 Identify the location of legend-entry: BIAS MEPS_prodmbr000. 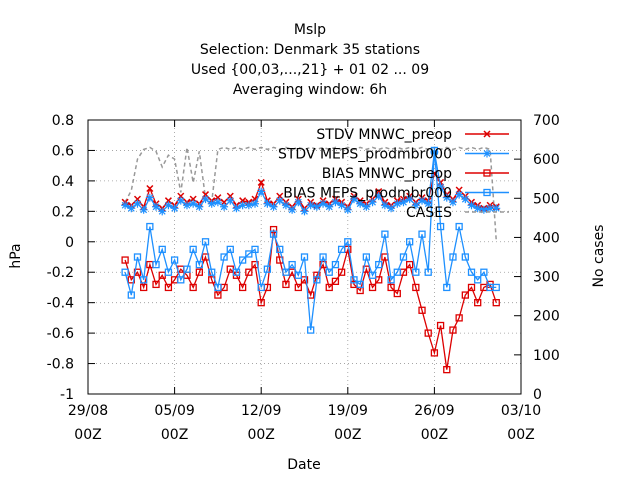
(396, 194).